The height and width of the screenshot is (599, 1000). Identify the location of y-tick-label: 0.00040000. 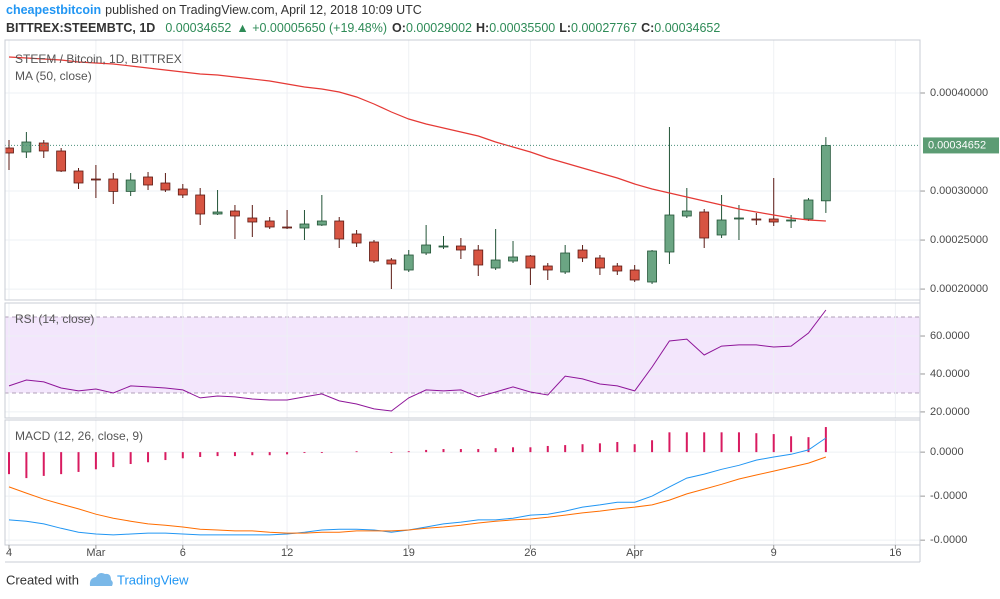
(959, 93).